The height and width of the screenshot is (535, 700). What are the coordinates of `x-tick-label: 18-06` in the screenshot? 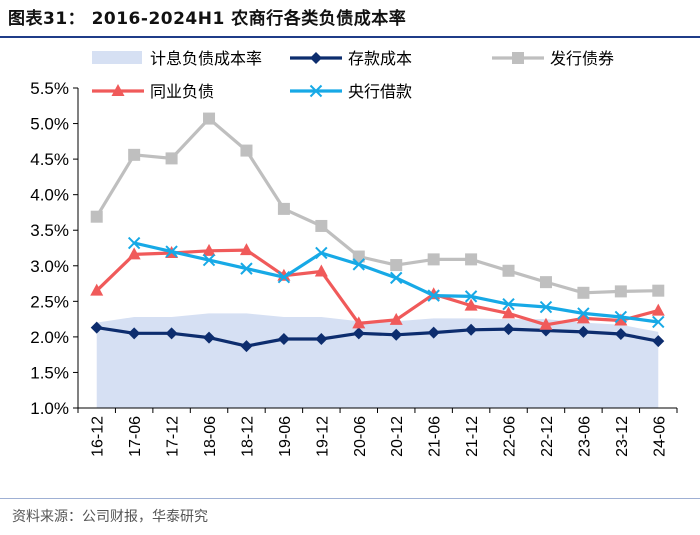 It's located at (210, 436).